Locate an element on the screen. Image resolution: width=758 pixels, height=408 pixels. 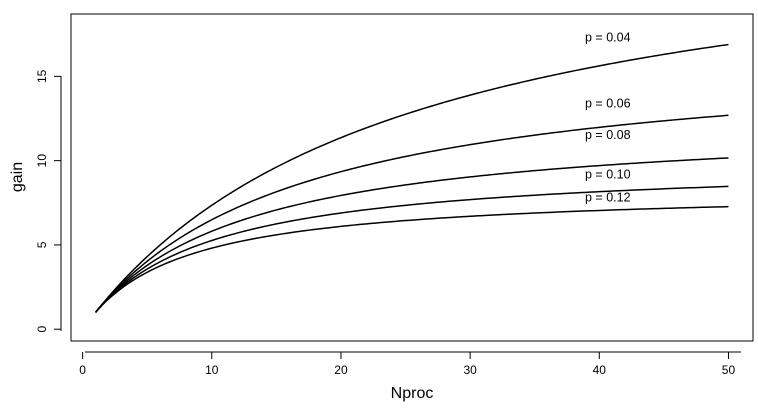
x-tick-label: 0 is located at coordinates (82, 370).